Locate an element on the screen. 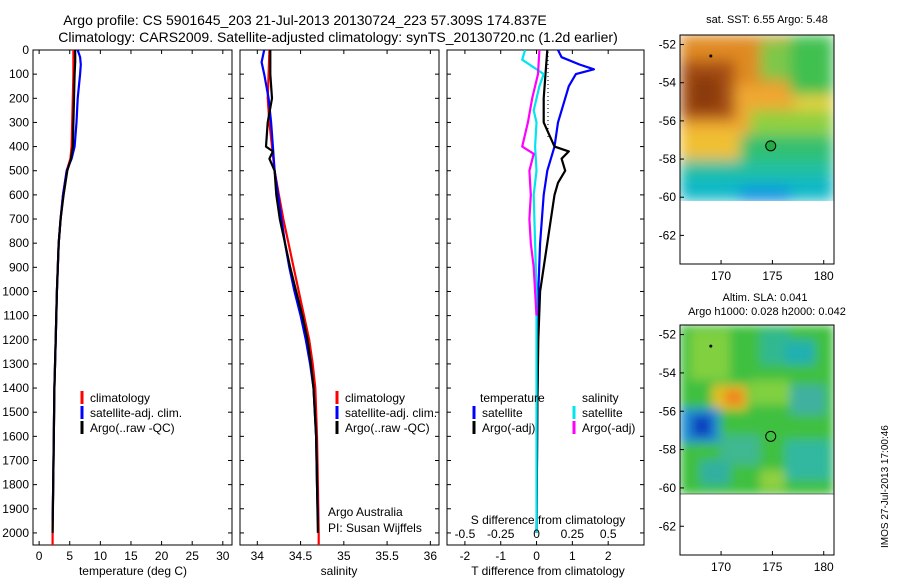 The height and width of the screenshot is (580, 900). s-tick-label: 0.25 is located at coordinates (573, 534).